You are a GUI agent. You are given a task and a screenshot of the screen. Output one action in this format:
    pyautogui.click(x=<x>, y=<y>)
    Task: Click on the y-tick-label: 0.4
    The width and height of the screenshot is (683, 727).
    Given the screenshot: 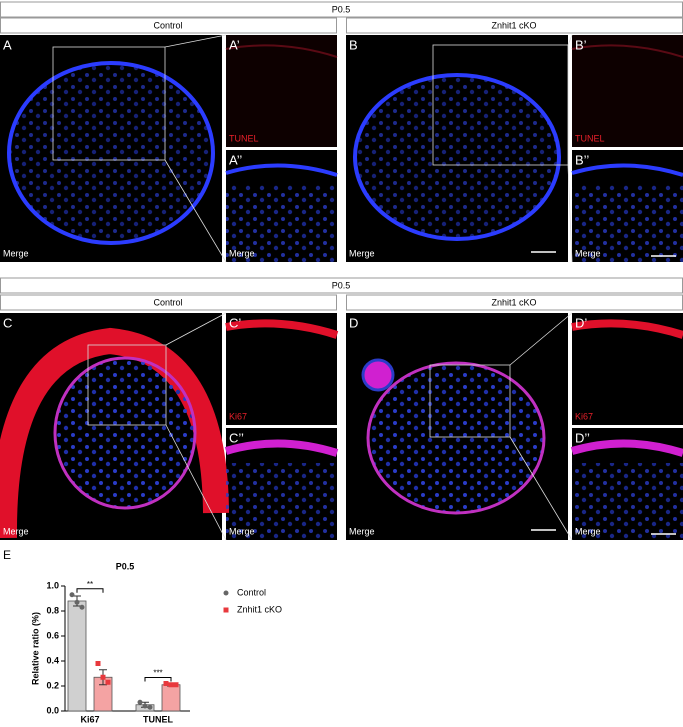 What is the action you would take?
    pyautogui.click(x=52, y=660)
    